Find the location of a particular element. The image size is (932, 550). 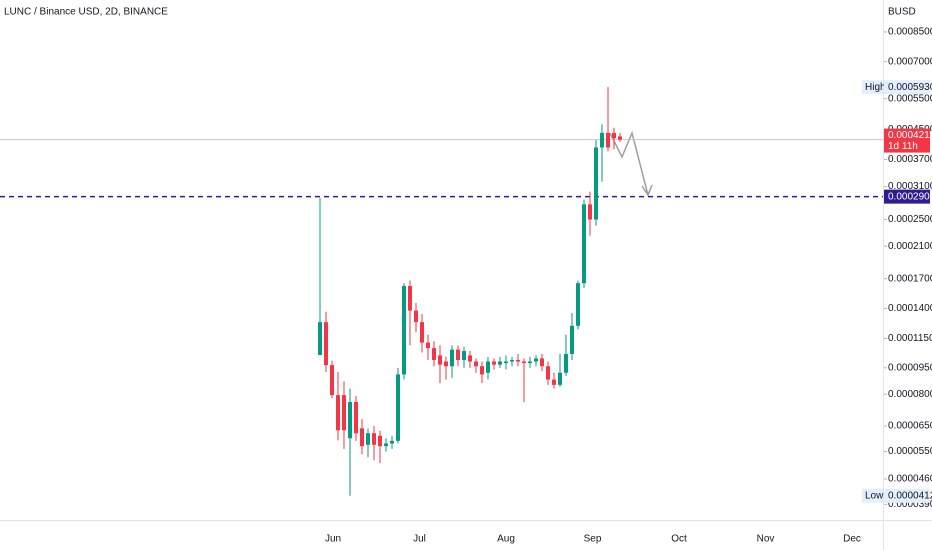

y-tick-label: 0.00085000 is located at coordinates (910, 32).